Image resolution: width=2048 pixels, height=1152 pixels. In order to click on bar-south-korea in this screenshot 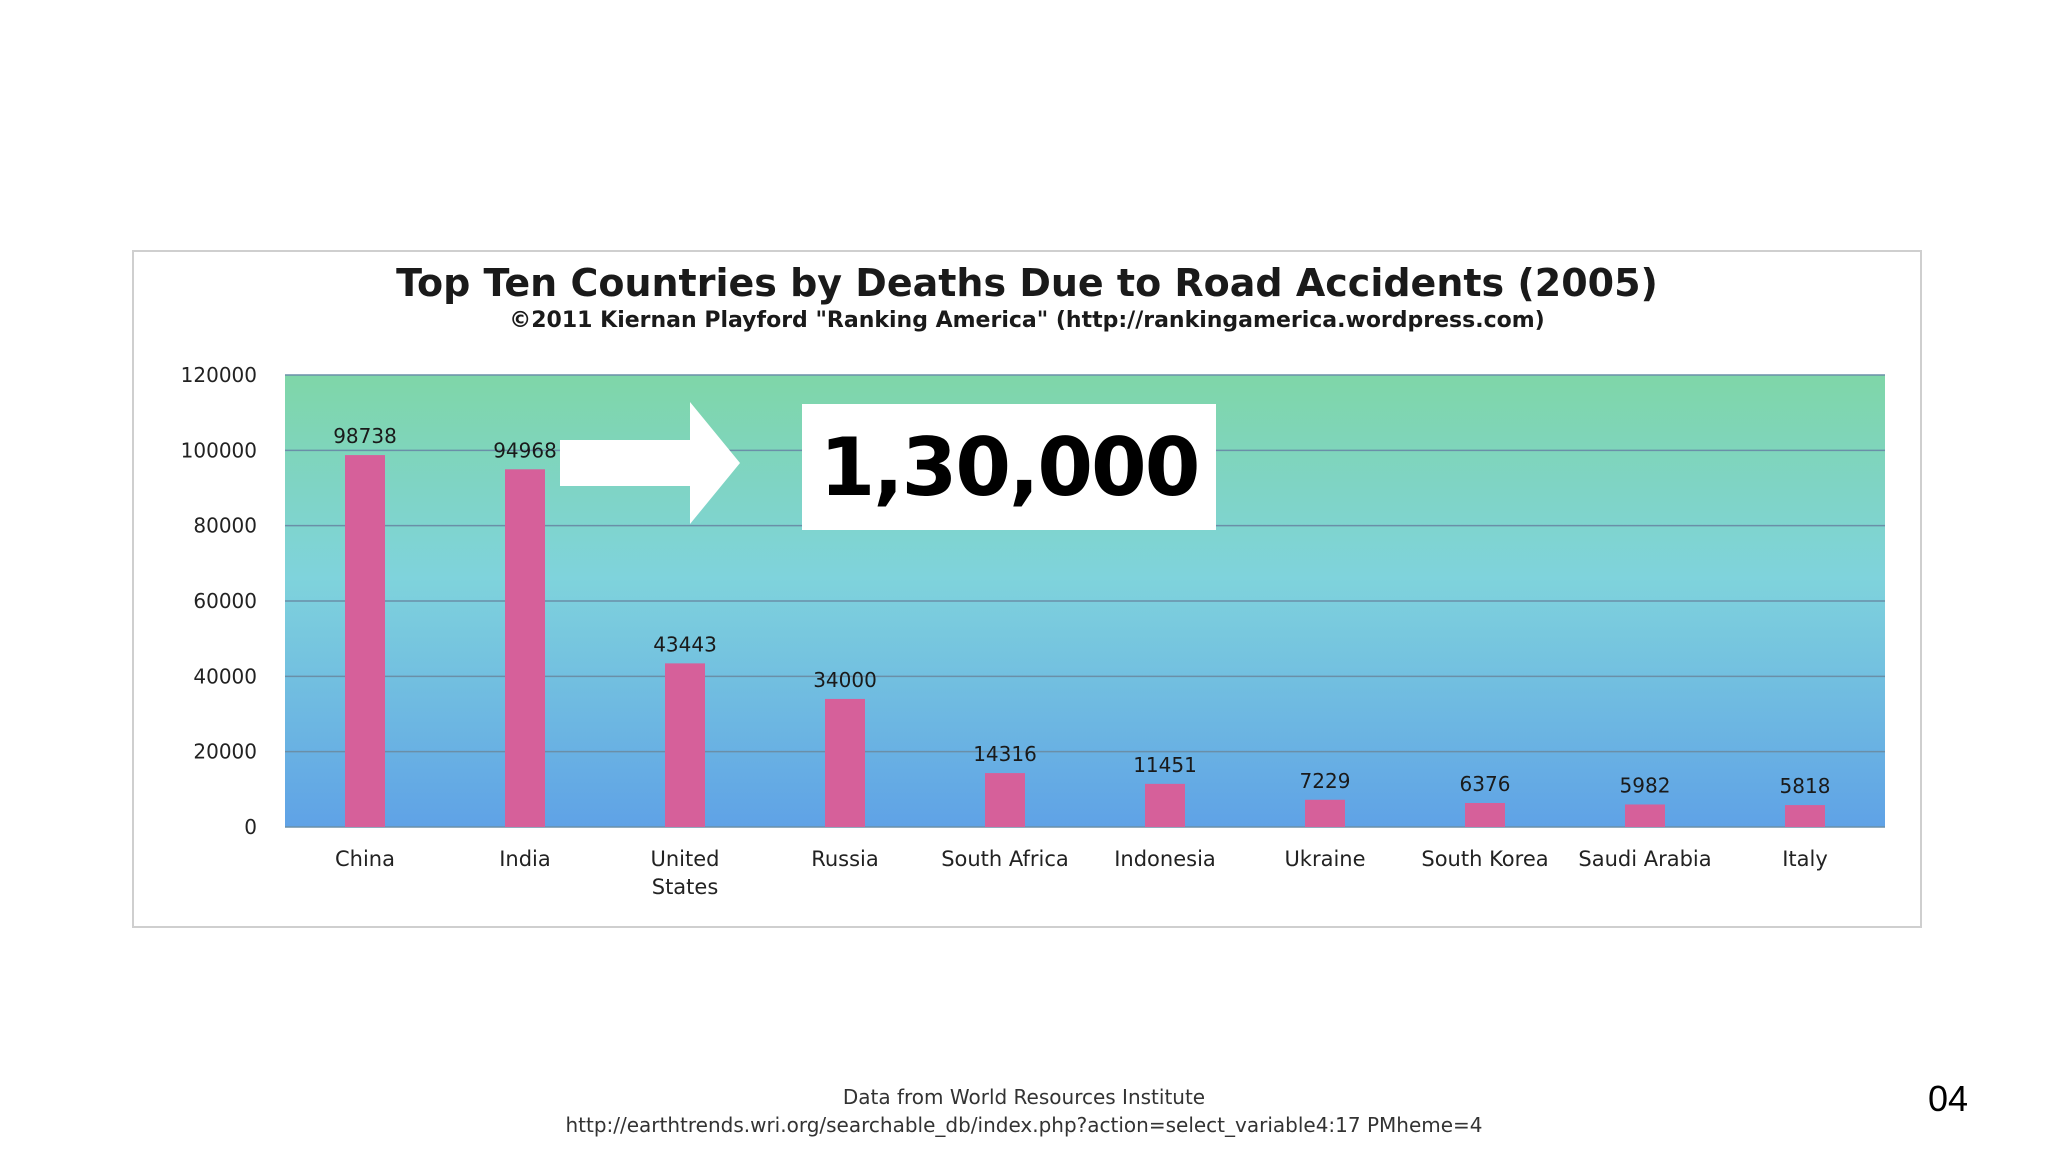, I will do `click(1485, 814)`.